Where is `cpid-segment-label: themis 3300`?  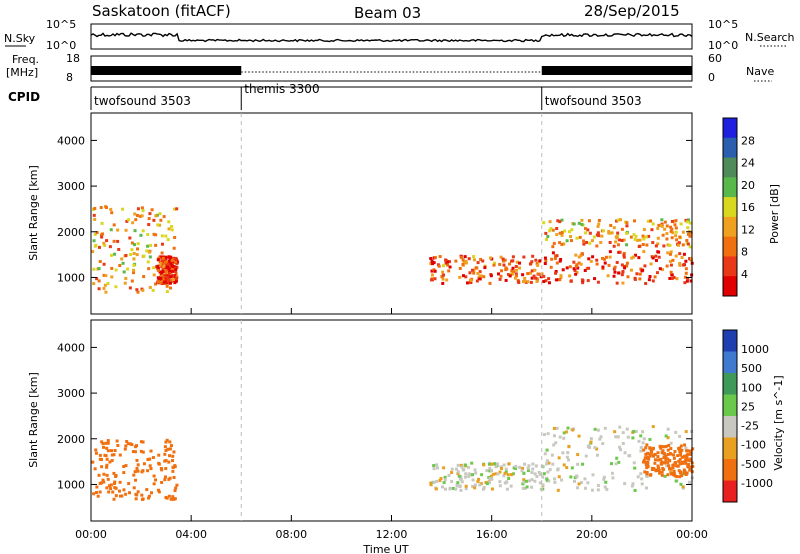
cpid-segment-label: themis 3300 is located at coordinates (281, 89).